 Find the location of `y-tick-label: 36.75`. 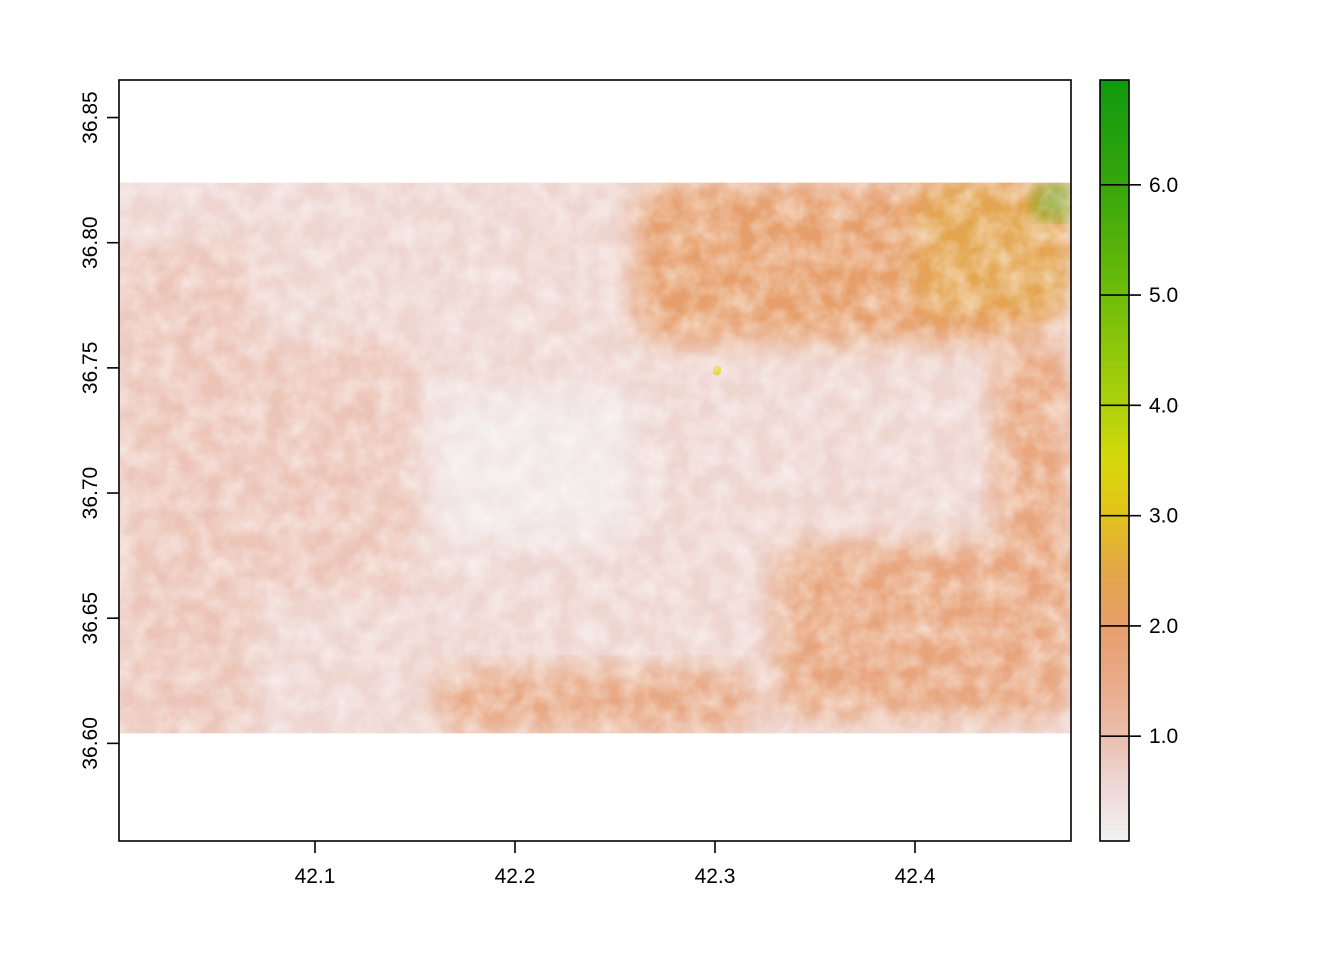

y-tick-label: 36.75 is located at coordinates (90, 368).